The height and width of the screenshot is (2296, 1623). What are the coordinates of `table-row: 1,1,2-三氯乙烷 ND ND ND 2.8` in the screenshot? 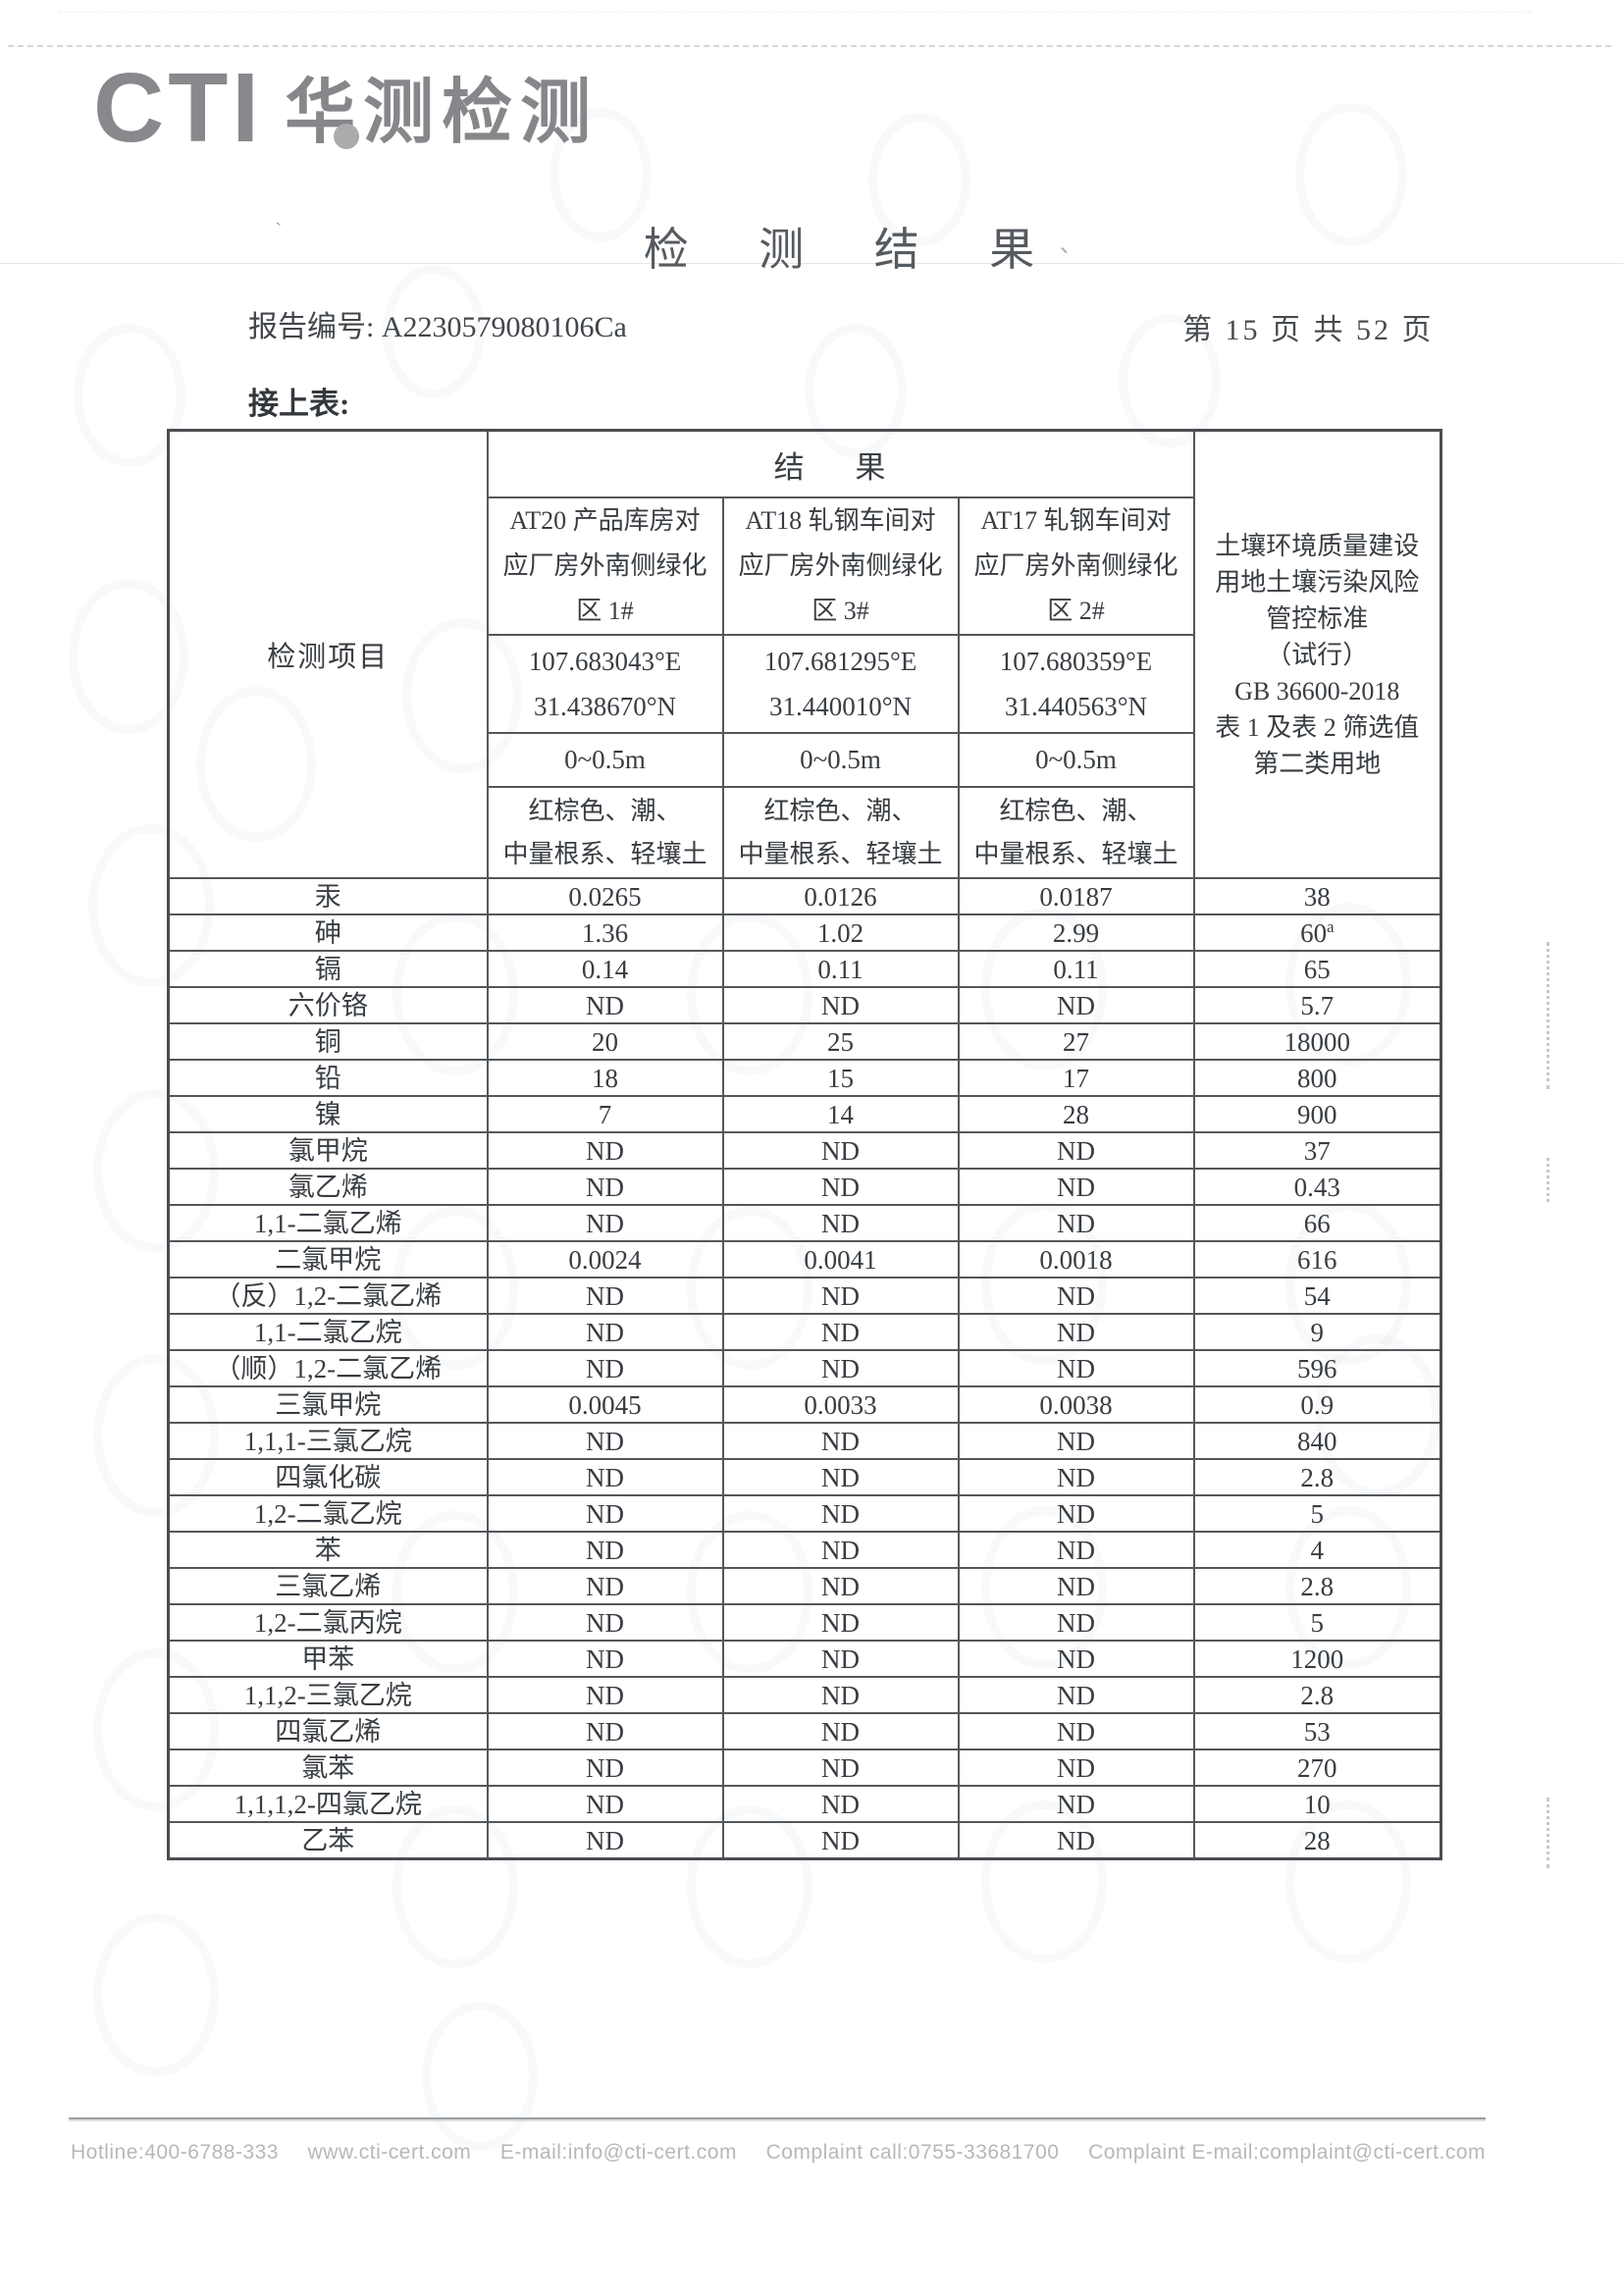 It's located at (804, 1695).